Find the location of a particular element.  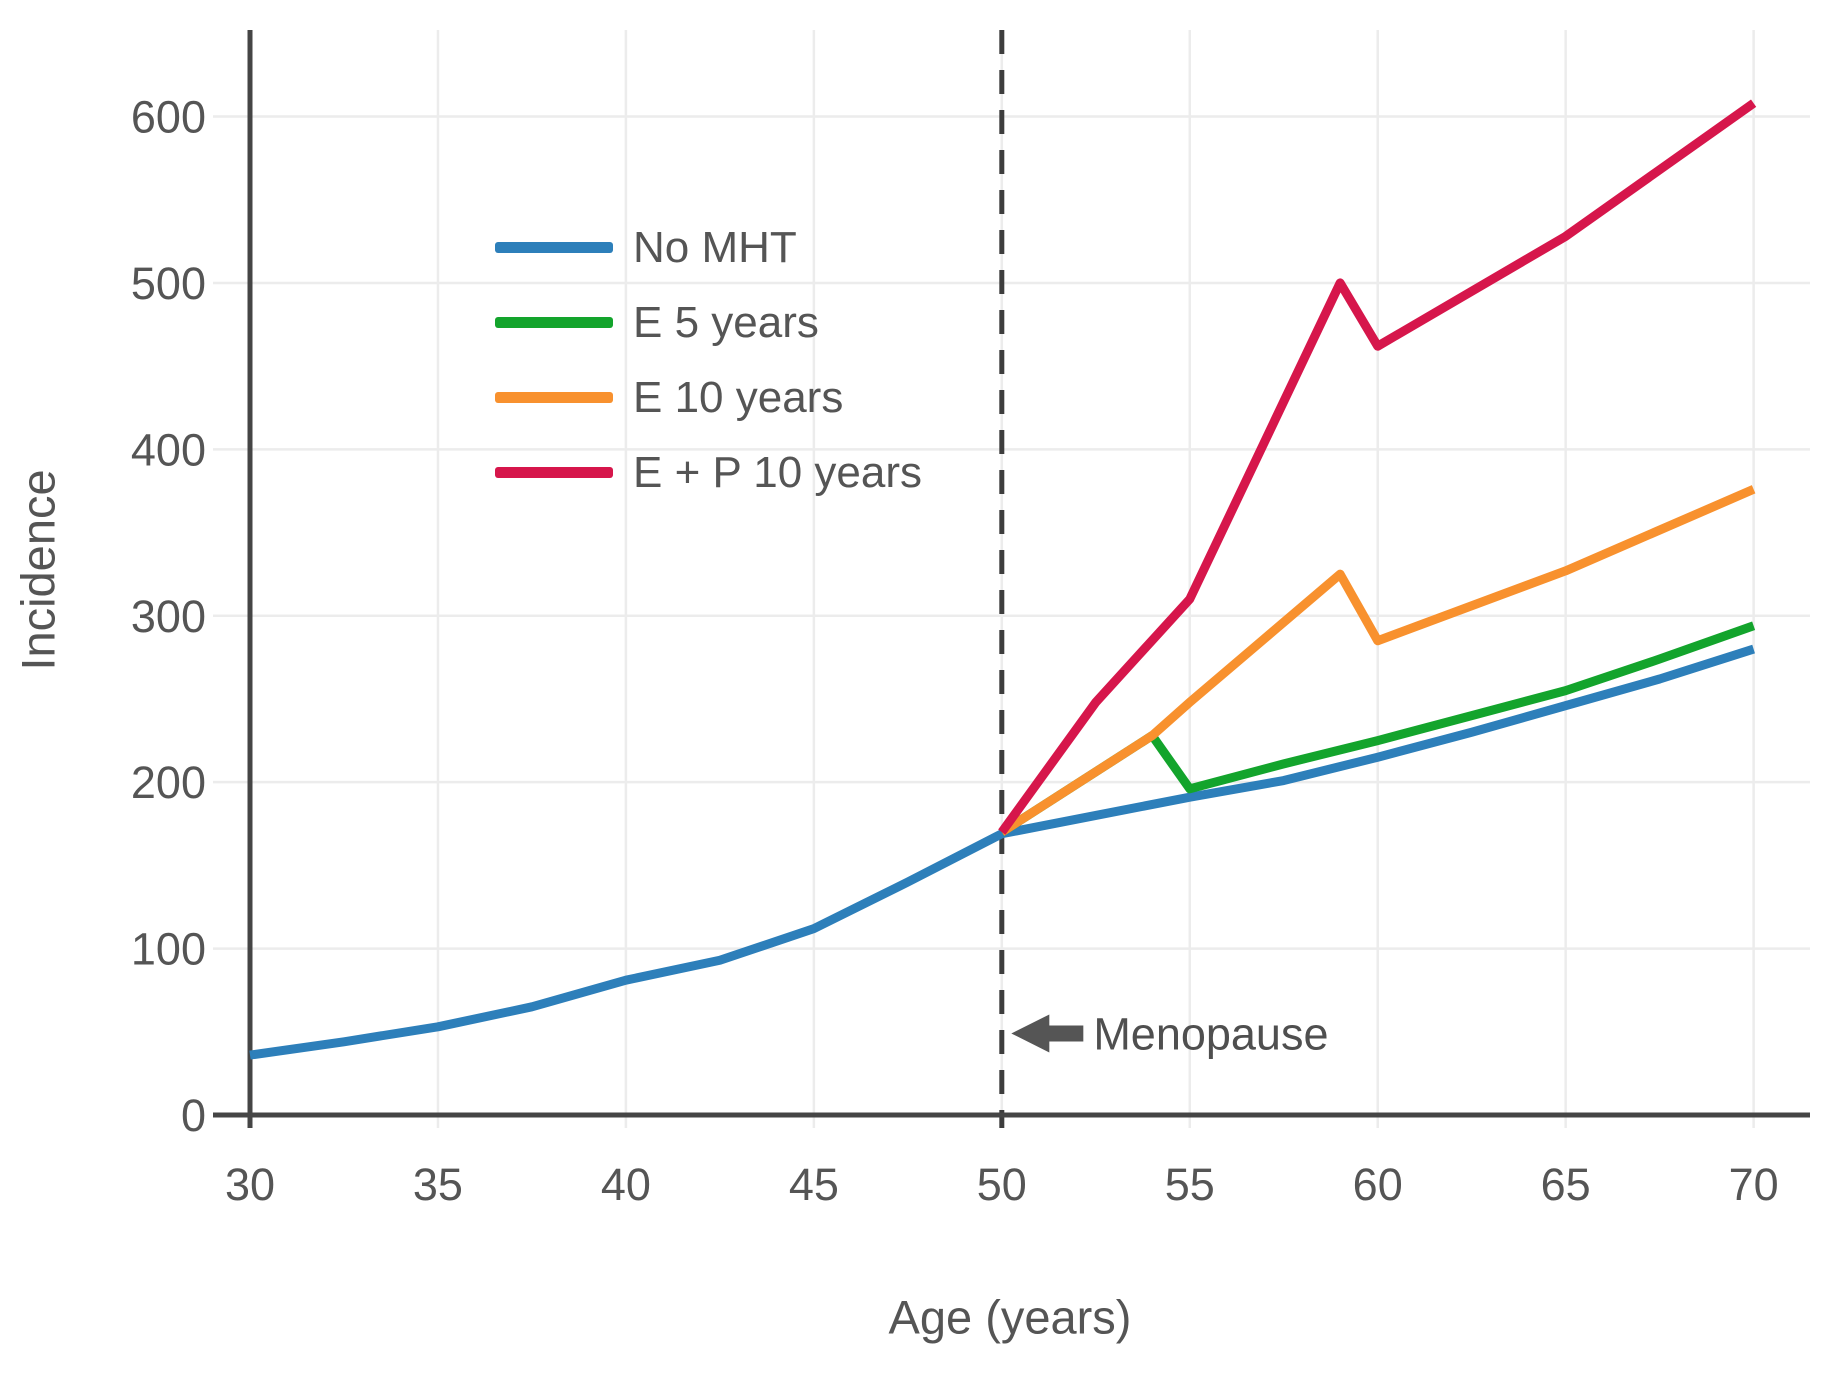

y-tick-label: 600 is located at coordinates (168, 117).